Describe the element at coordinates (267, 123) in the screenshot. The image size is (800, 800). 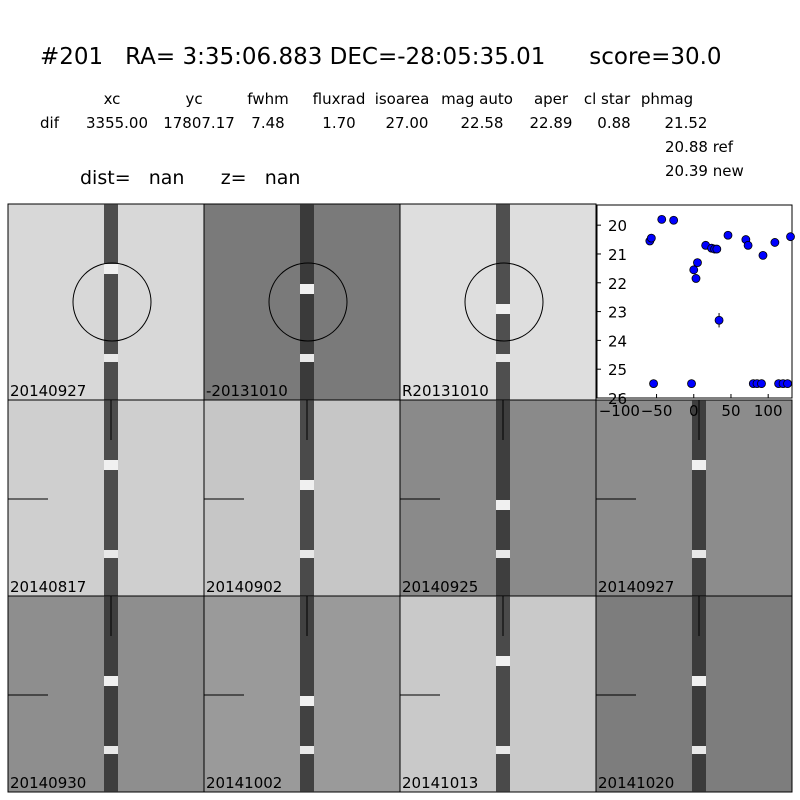
I see `row-value: 7.48` at that location.